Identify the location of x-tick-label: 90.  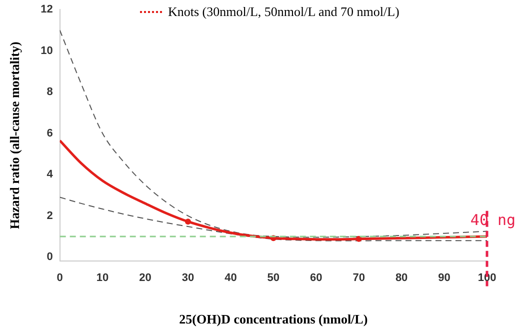
(444, 278).